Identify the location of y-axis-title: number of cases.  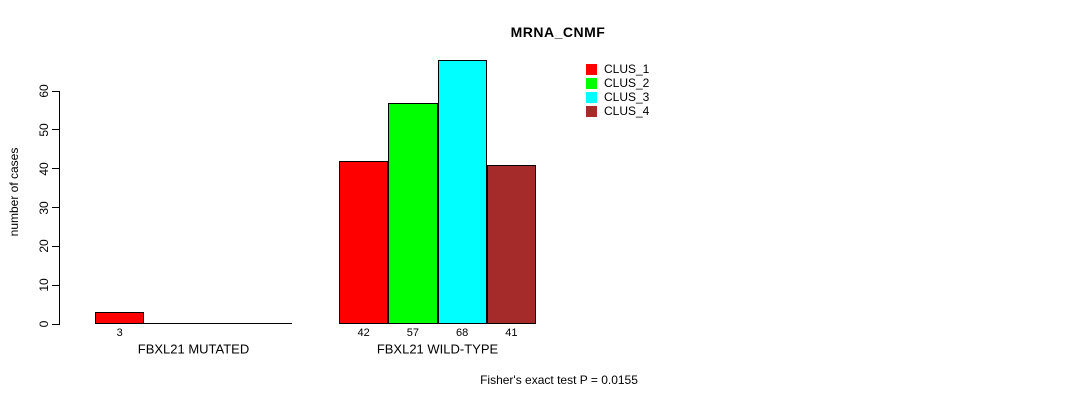
(14, 192).